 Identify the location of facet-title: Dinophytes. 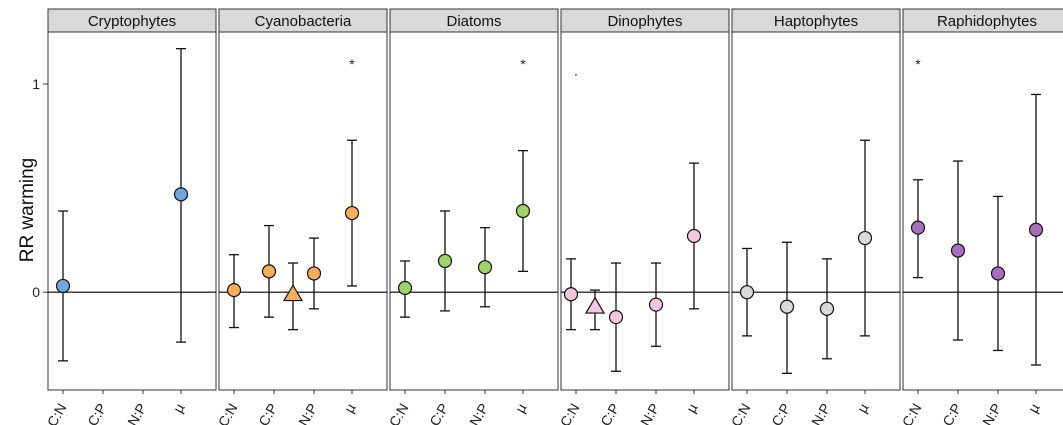
(644, 21).